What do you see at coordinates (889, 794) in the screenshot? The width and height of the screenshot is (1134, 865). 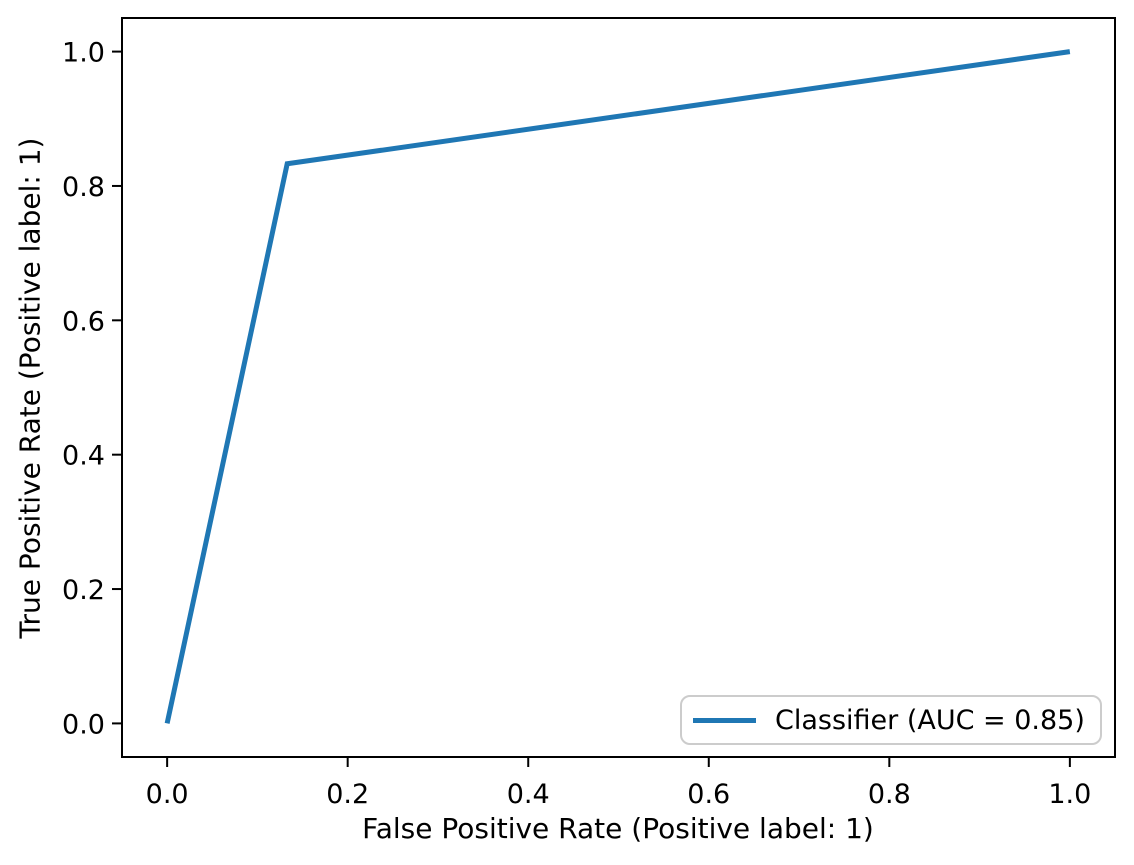 I see `x-tick-label: 0.8` at bounding box center [889, 794].